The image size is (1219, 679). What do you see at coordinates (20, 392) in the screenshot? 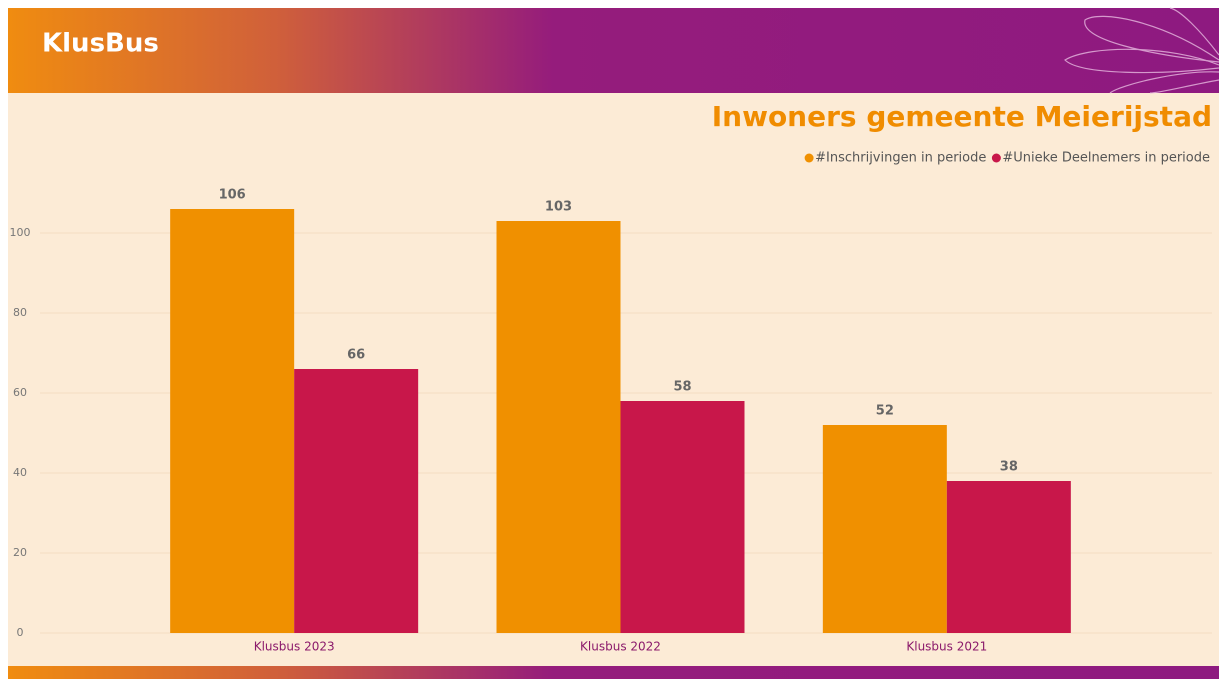
I see `y-tick-label: 60` at bounding box center [20, 392].